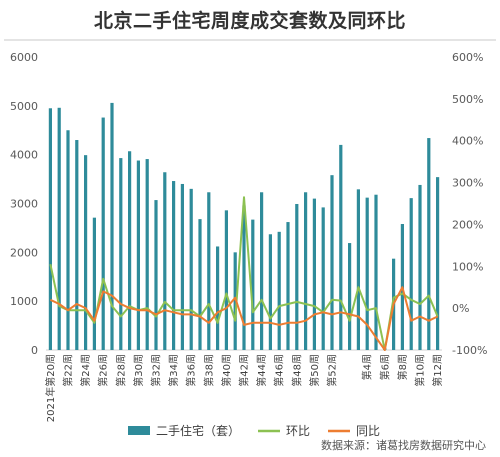 The image size is (500, 457). Describe the element at coordinates (244, 370) in the screenshot. I see `x-tick-label: 第42周` at that location.